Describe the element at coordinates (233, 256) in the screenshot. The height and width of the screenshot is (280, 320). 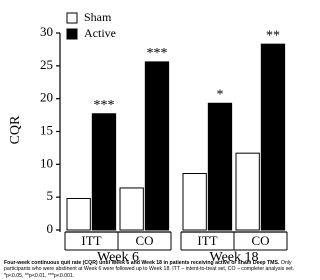
I see `group-label: Week 18` at that location.